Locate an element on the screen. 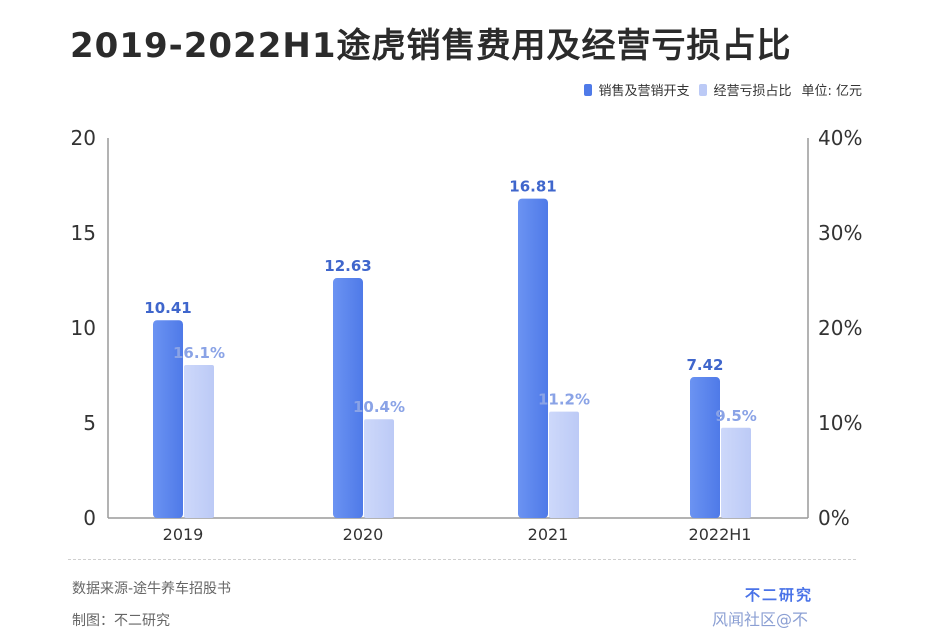 Image resolution: width=940 pixels, height=644 pixels. brand-logo: 不二研究 is located at coordinates (779, 595).